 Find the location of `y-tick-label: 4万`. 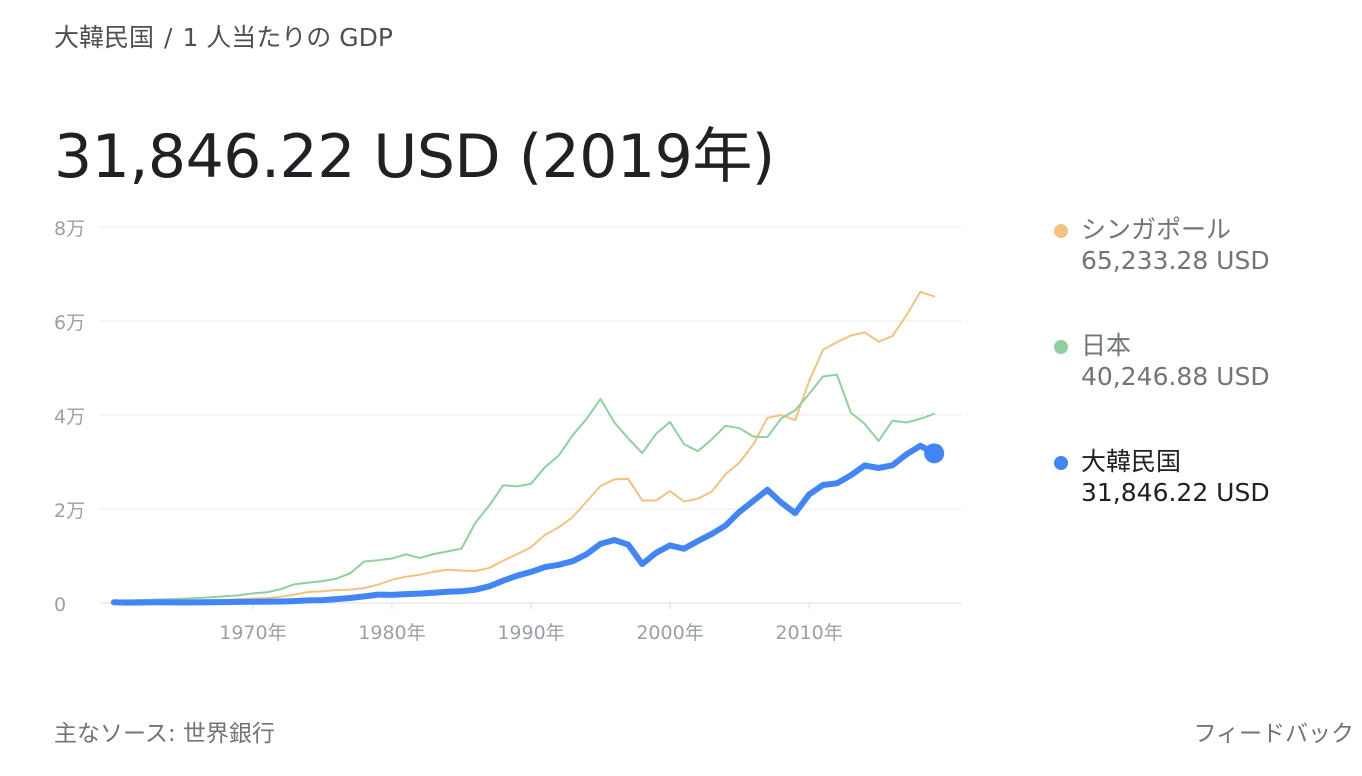

y-tick-label: 4万 is located at coordinates (69, 417).